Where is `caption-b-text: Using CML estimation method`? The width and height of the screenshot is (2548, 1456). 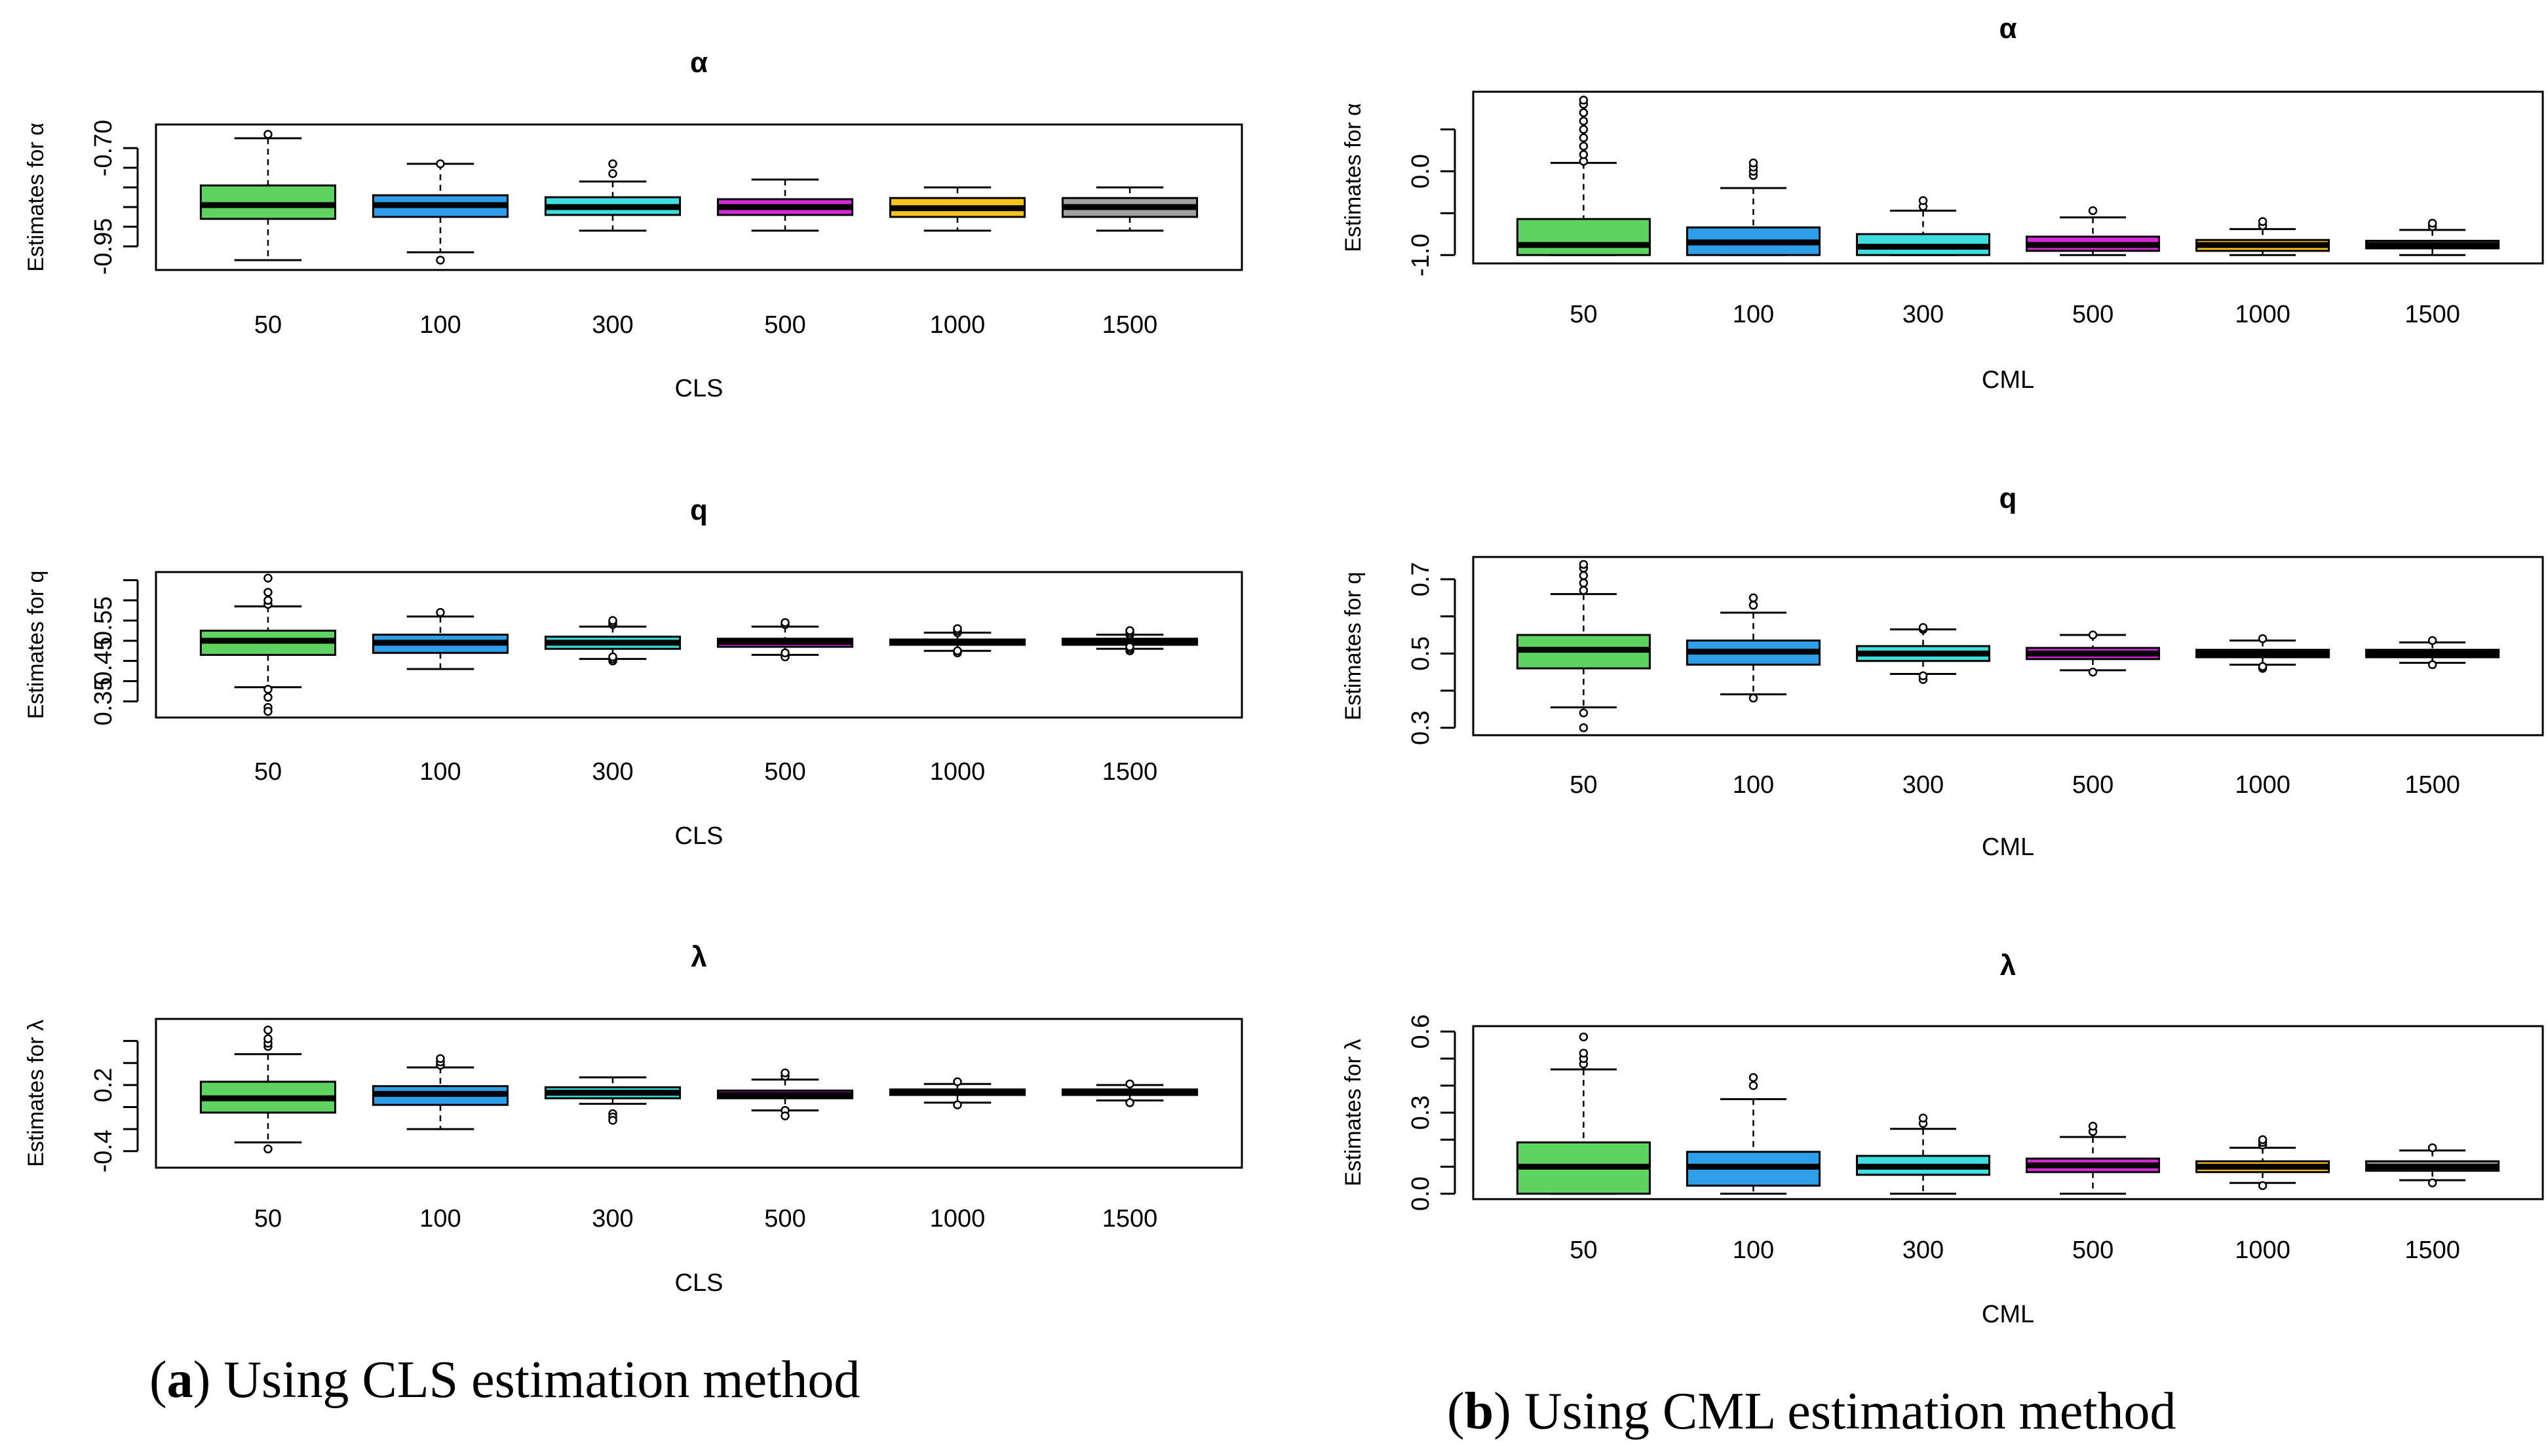 caption-b-text: Using CML estimation method is located at coordinates (1843, 1411).